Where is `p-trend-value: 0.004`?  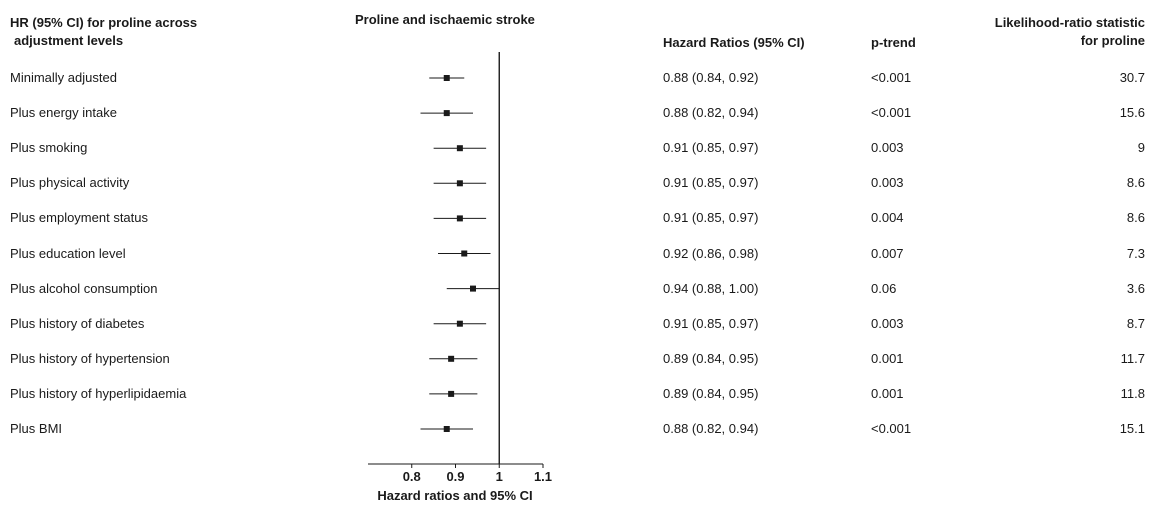
p-trend-value: 0.004 is located at coordinates (887, 218).